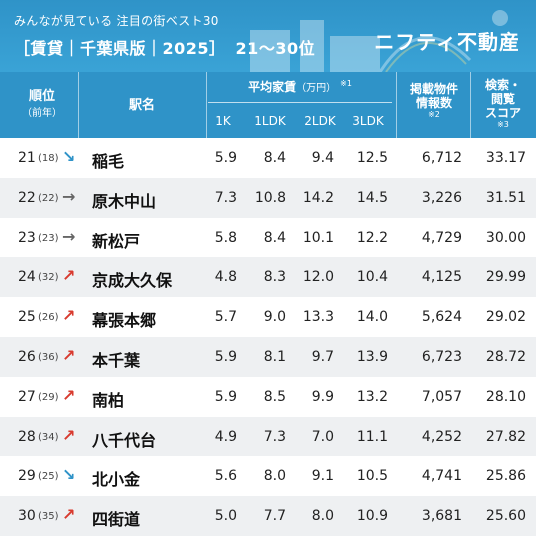 The width and height of the screenshot is (536, 536). What do you see at coordinates (225, 476) in the screenshot?
I see `rent-1k: 5.6` at bounding box center [225, 476].